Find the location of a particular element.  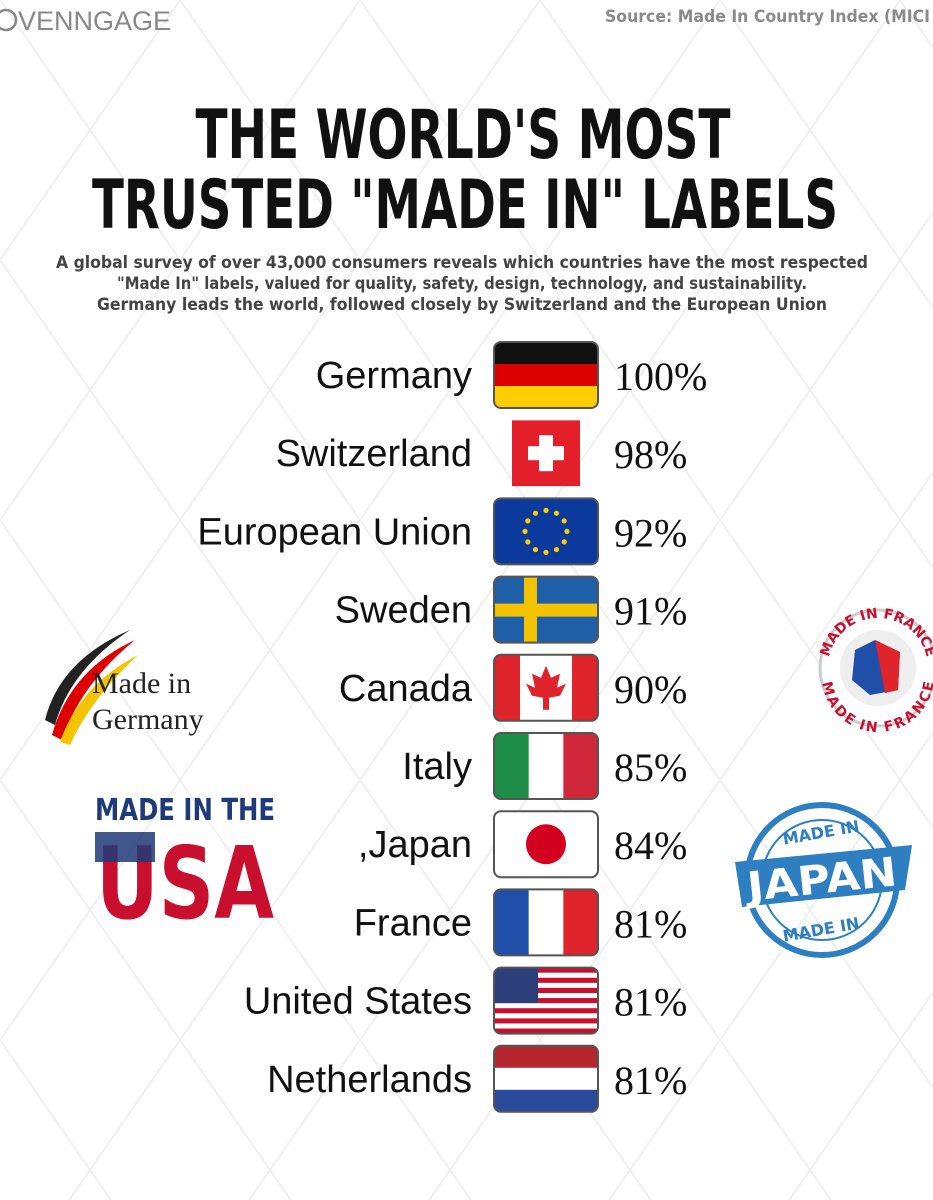

country-name: Italy is located at coordinates (437, 767).